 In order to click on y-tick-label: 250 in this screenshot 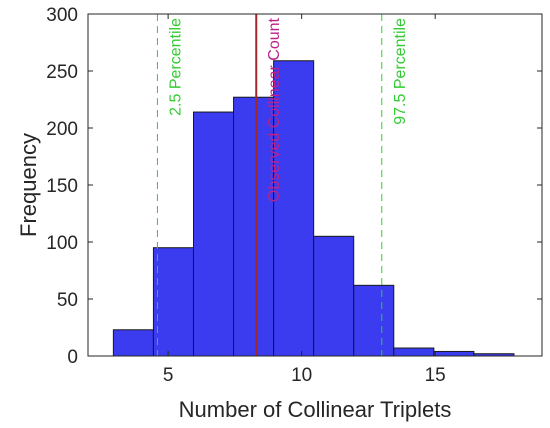, I will do `click(62, 72)`.